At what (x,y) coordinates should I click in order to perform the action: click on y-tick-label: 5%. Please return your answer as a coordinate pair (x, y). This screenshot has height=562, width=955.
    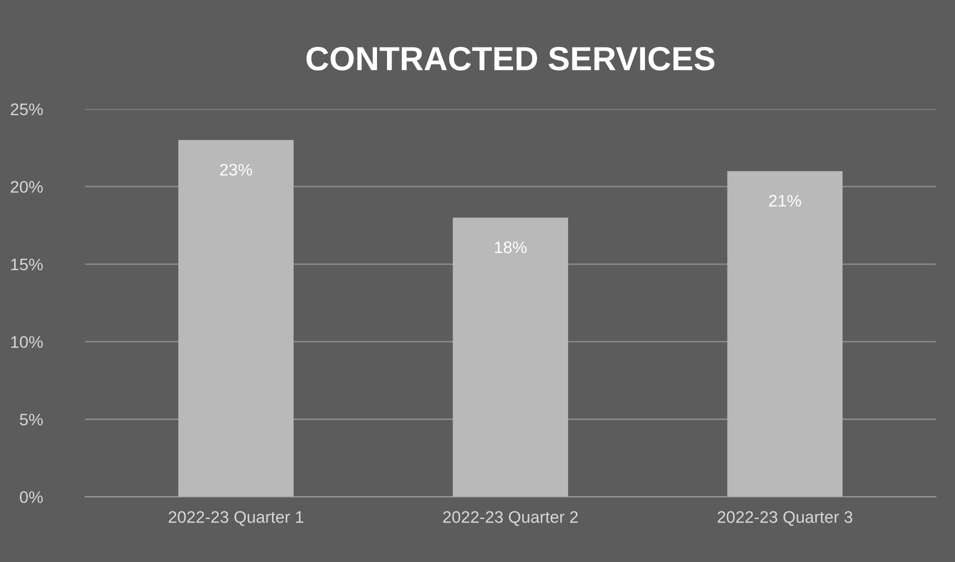
    Looking at the image, I should click on (31, 420).